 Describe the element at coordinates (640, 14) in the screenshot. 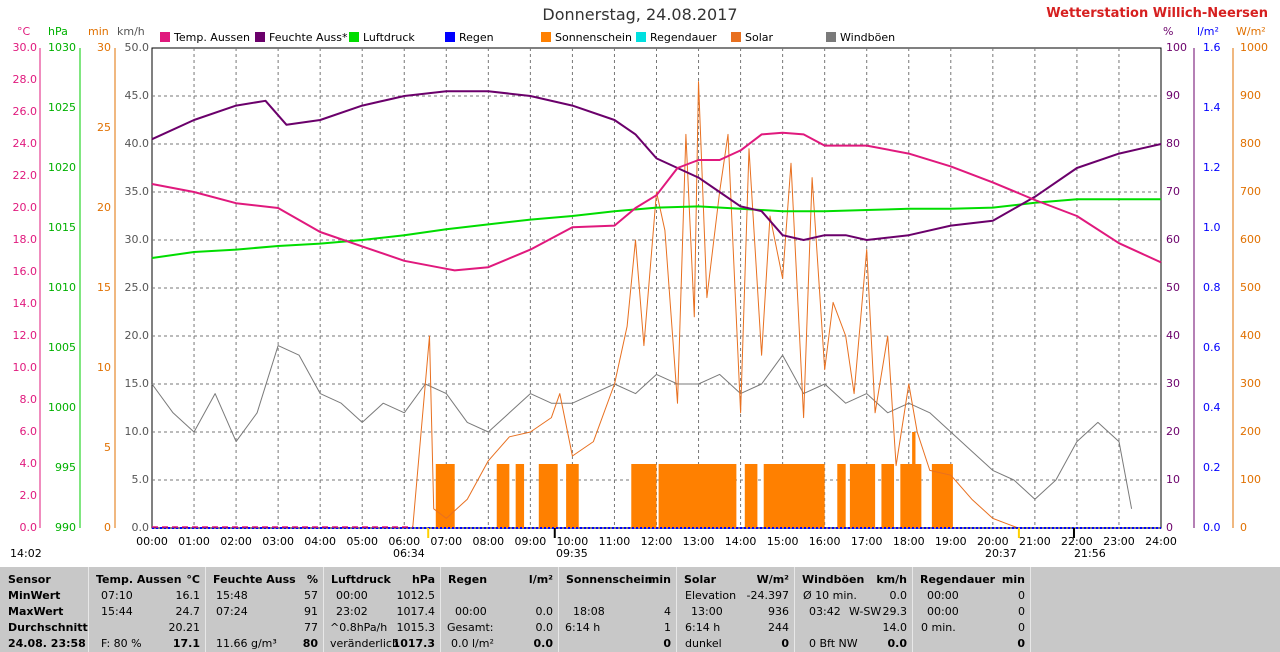

I see `chart-title: Donnerstag, 24.08.2017` at that location.